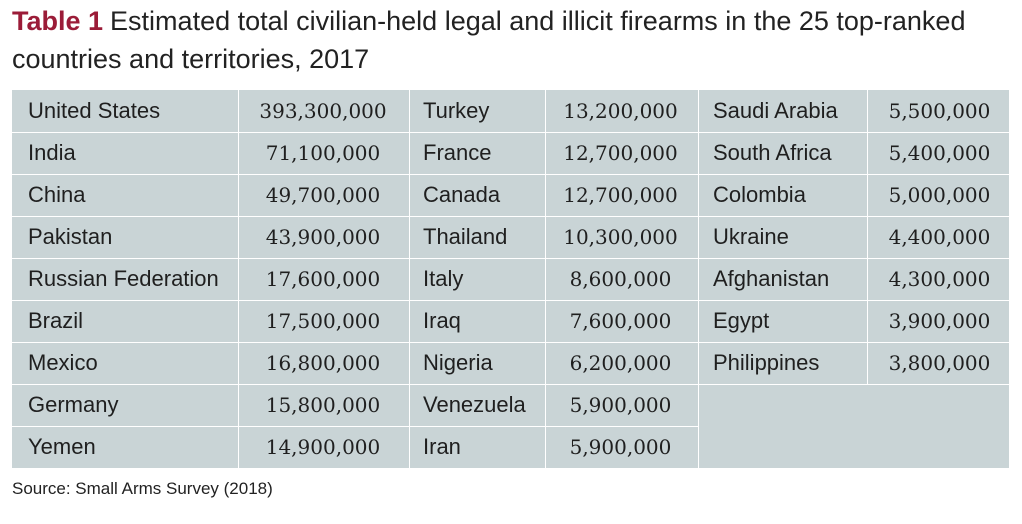  What do you see at coordinates (442, 446) in the screenshot?
I see `country-name: Iran` at bounding box center [442, 446].